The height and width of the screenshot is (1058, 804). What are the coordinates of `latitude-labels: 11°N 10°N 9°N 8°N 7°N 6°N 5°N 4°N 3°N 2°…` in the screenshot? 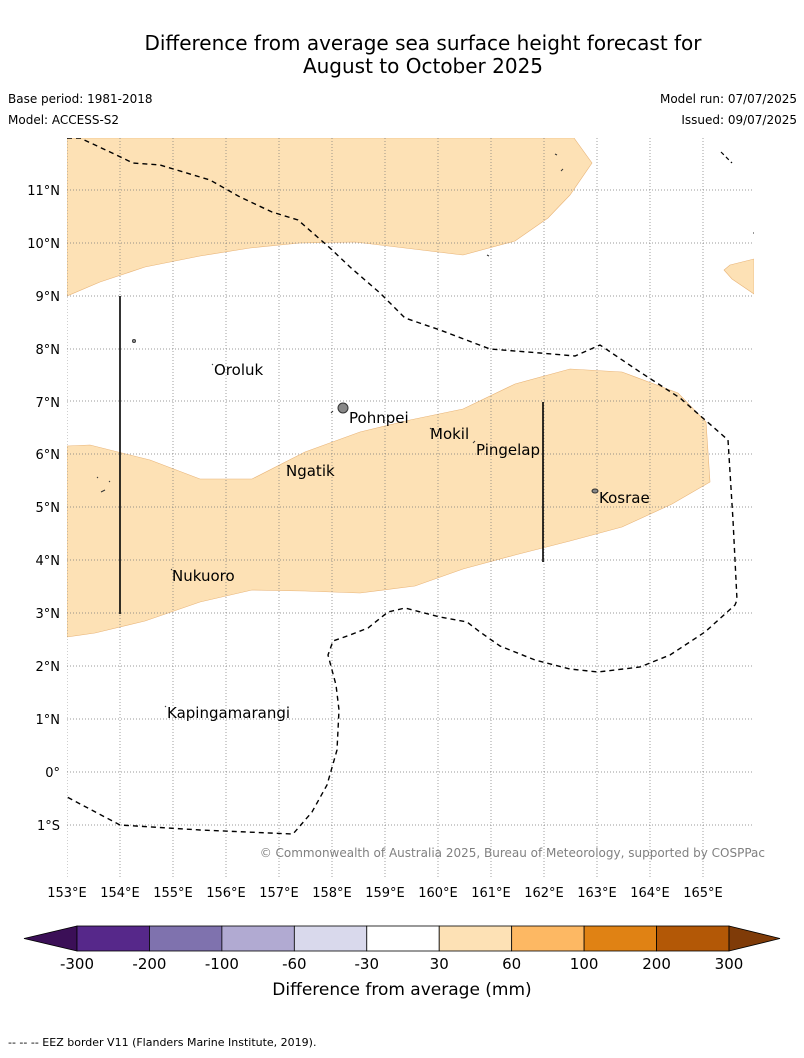 It's located at (43, 509).